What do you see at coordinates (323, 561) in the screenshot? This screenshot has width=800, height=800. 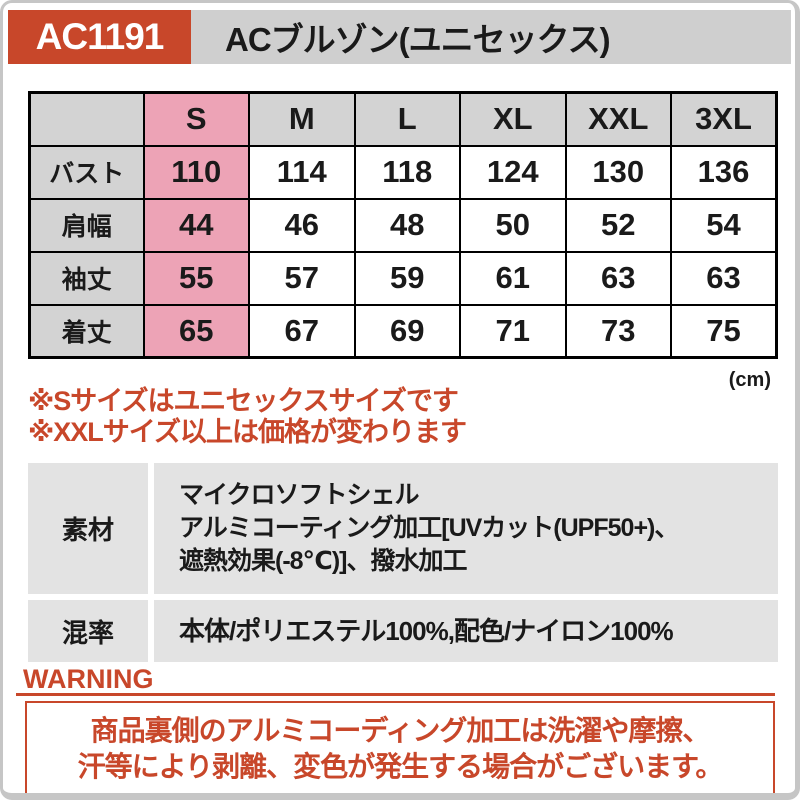 I see `material-line-3: 遮熱効果(-8℃)]、撥水加工` at bounding box center [323, 561].